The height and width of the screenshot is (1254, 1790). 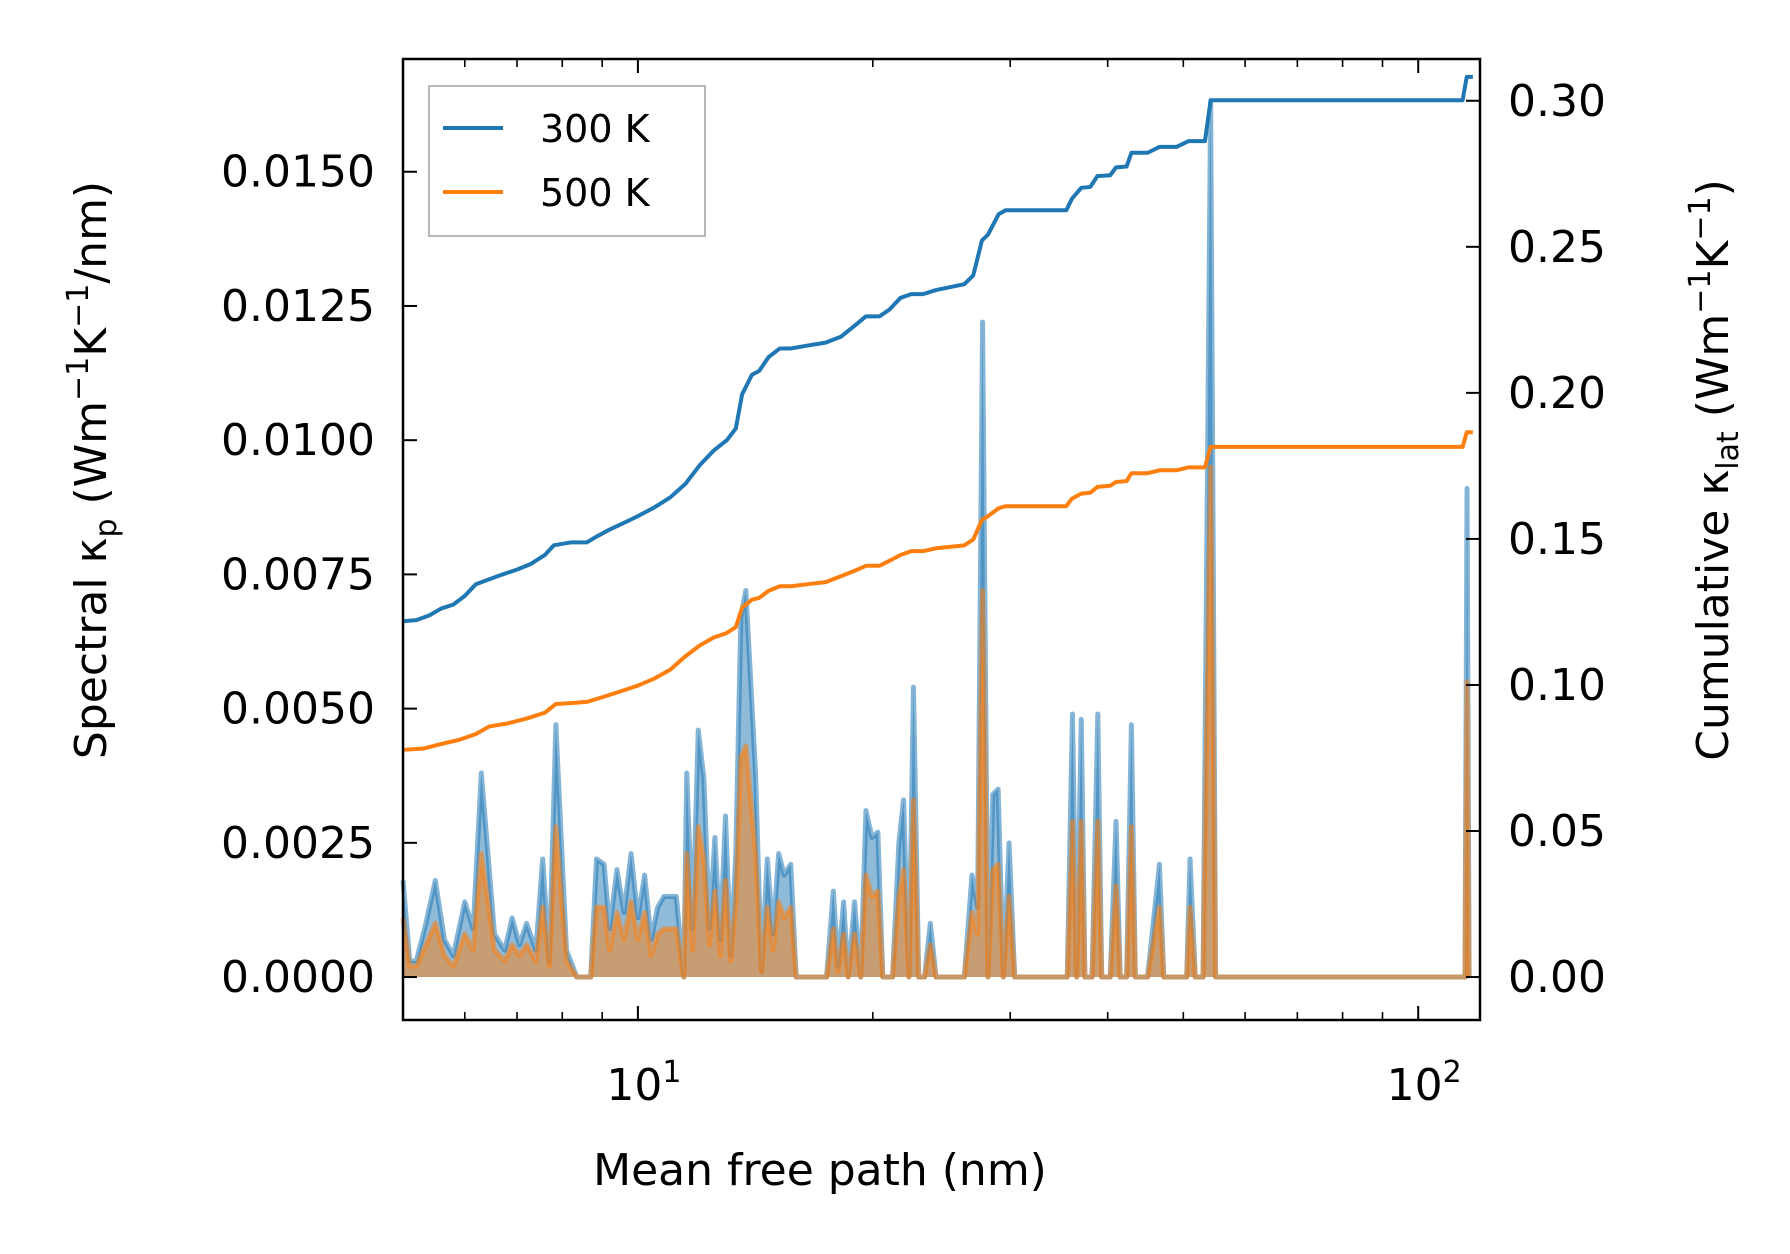 What do you see at coordinates (298, 709) in the screenshot?
I see `left-tick-label: 0.0050` at bounding box center [298, 709].